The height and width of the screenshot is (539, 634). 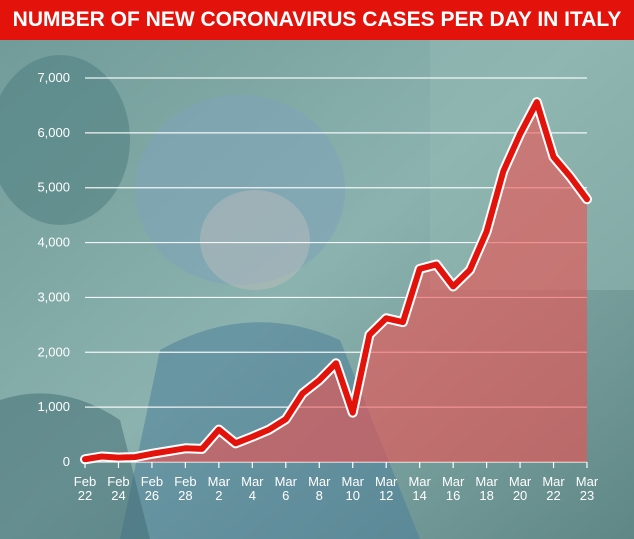 I want to click on x-tick-label: Mar 8, so click(x=319, y=488).